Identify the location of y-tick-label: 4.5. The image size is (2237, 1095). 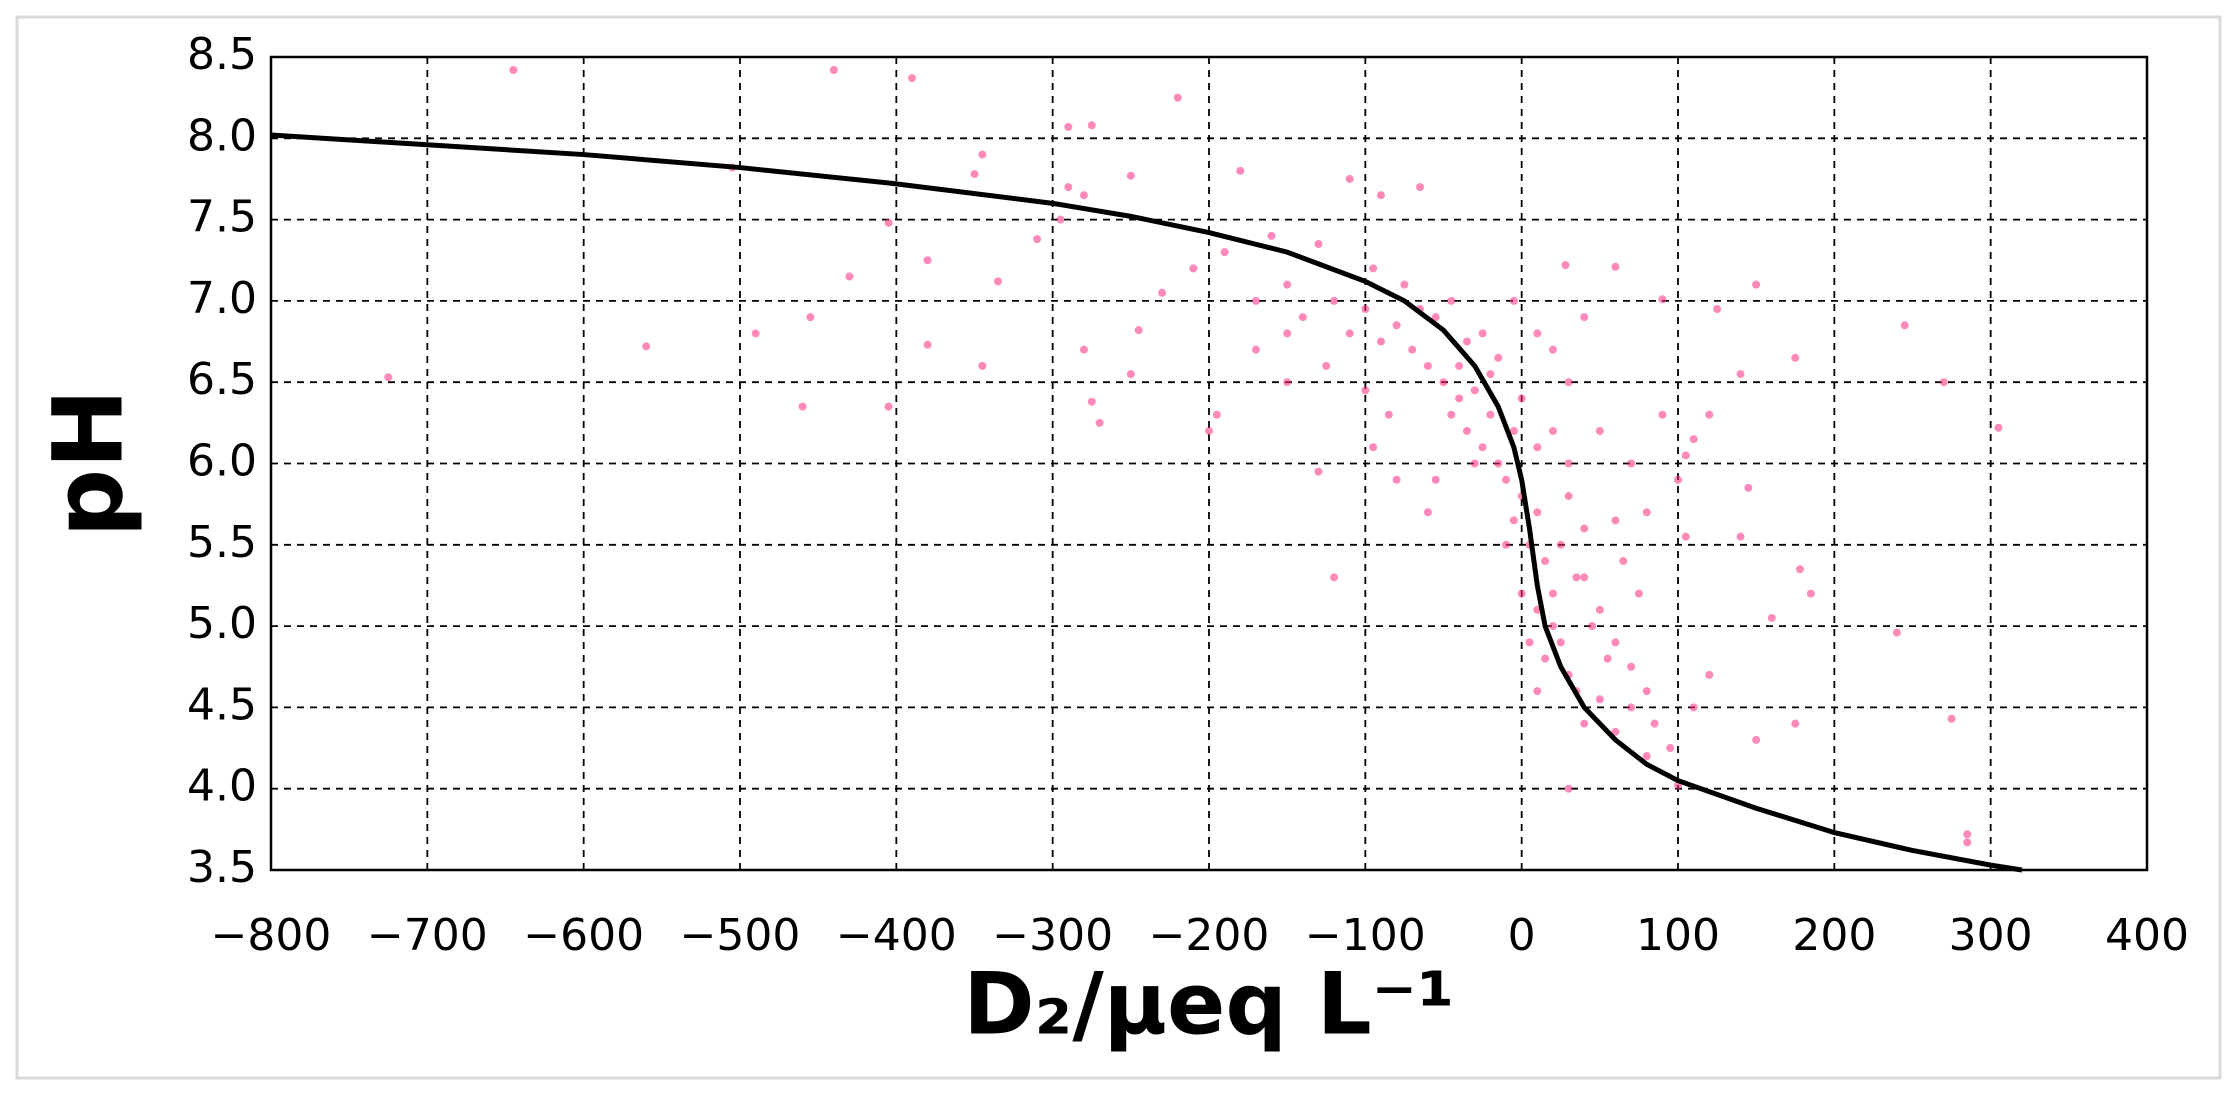
(222, 704).